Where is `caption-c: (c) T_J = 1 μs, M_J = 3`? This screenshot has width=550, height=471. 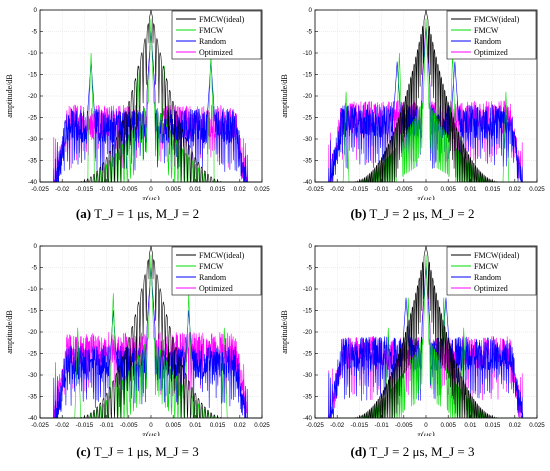
caption-c: (c) T_J = 1 μs, M_J = 3 is located at coordinates (137, 452).